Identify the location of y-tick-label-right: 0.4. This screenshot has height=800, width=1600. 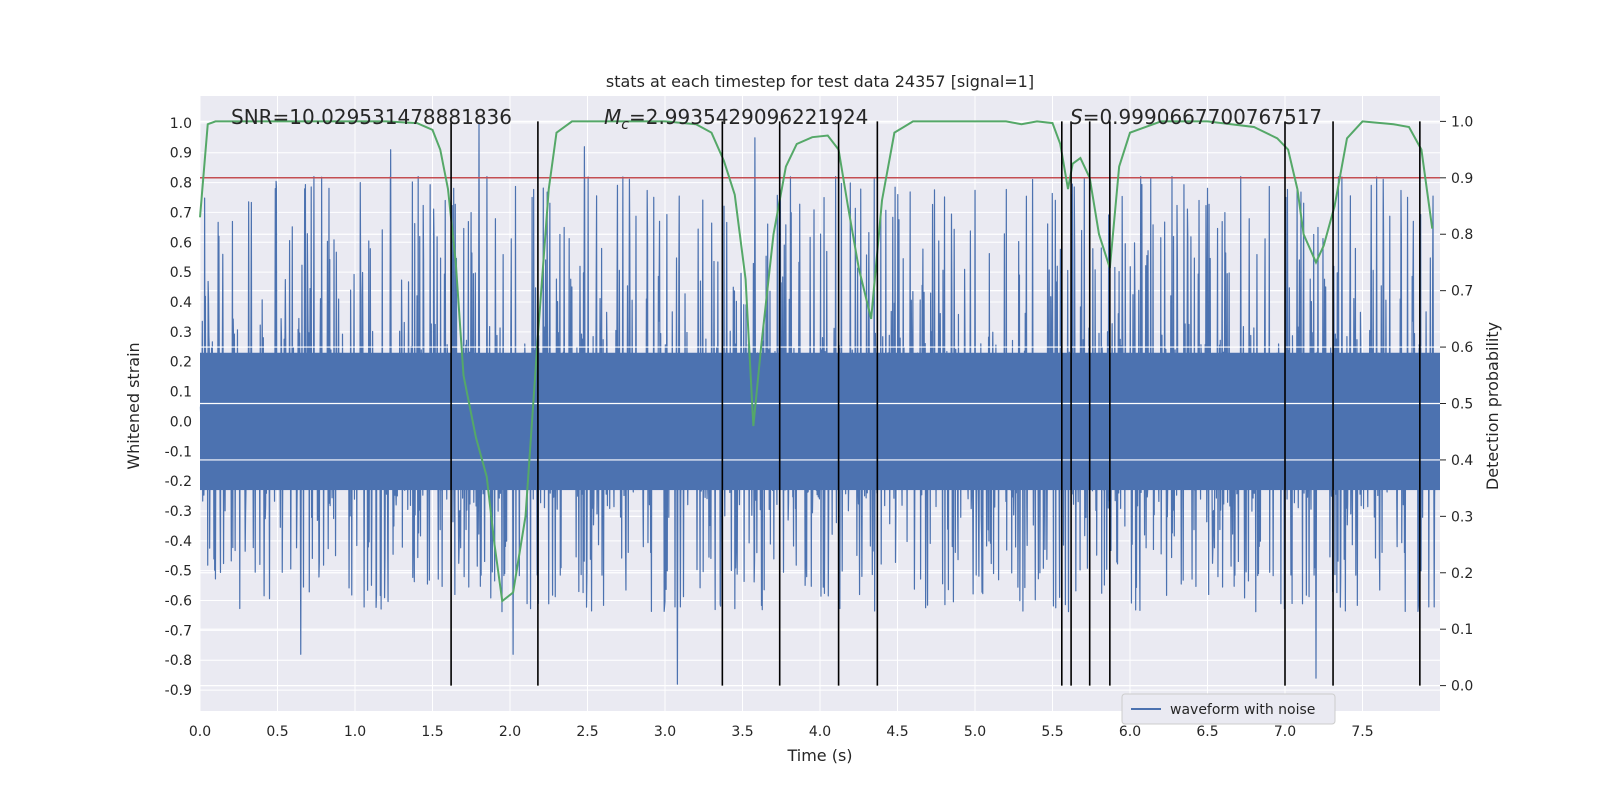
(1462, 461).